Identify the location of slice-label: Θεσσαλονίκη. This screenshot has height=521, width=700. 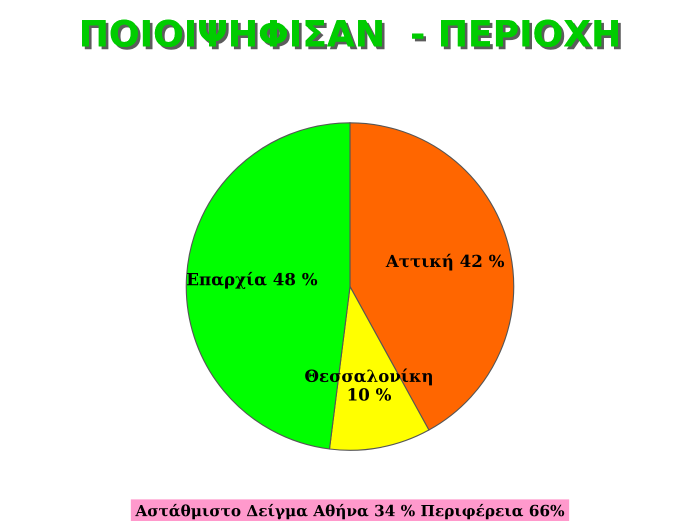
(368, 377).